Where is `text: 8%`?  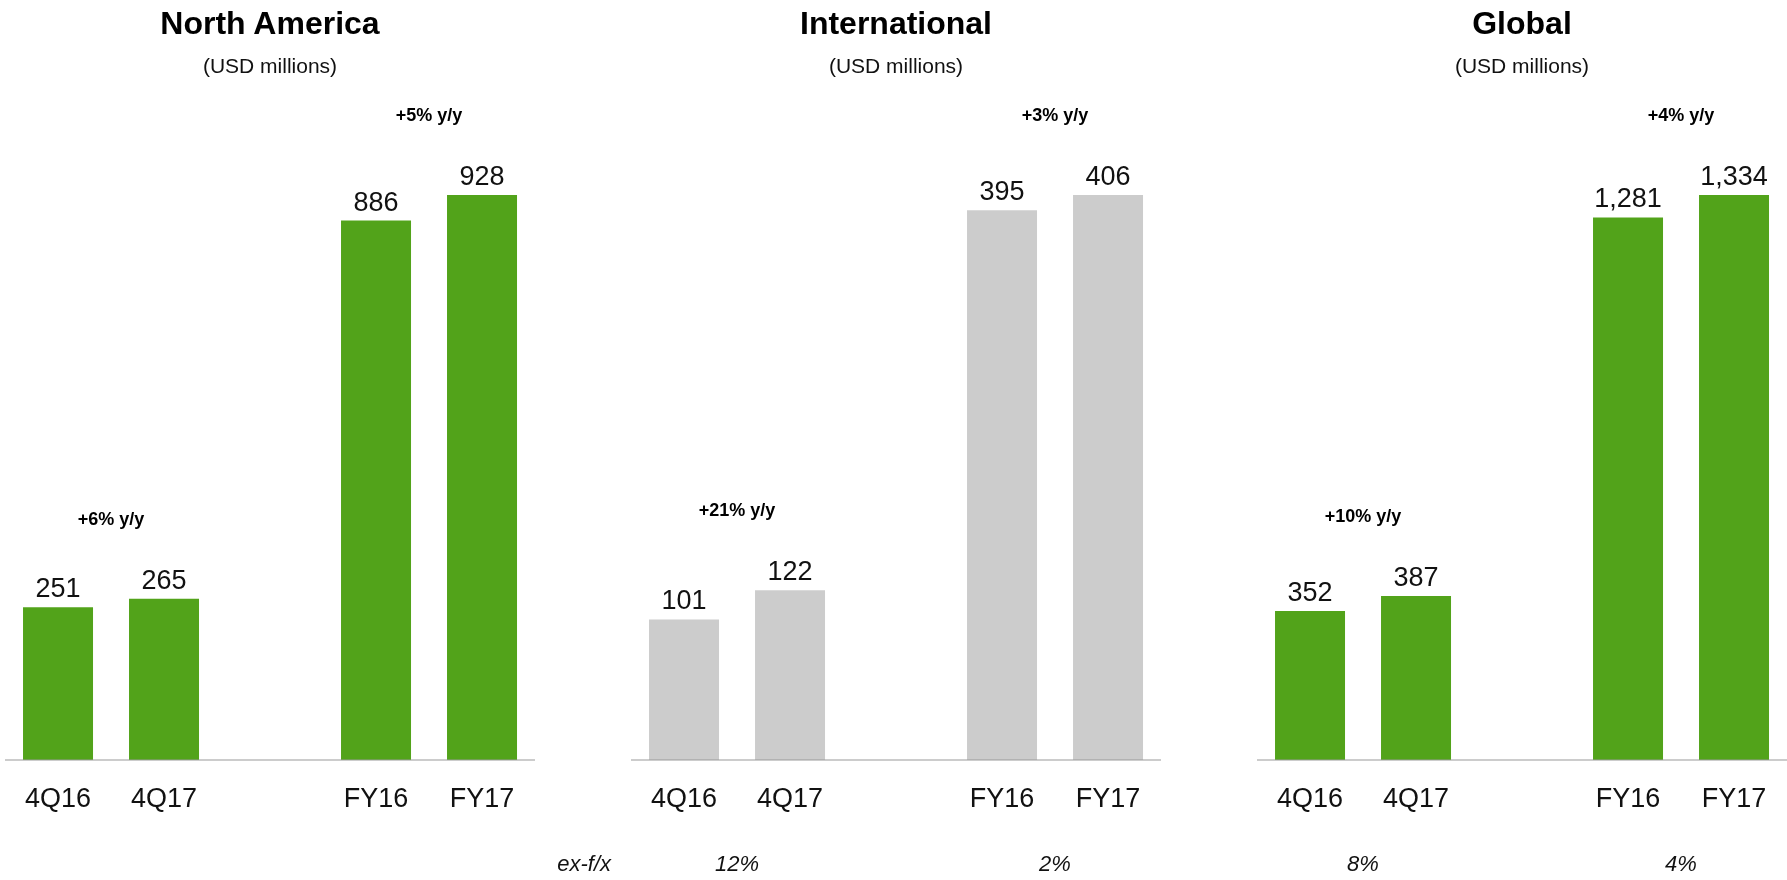
text: 8% is located at coordinates (1363, 864).